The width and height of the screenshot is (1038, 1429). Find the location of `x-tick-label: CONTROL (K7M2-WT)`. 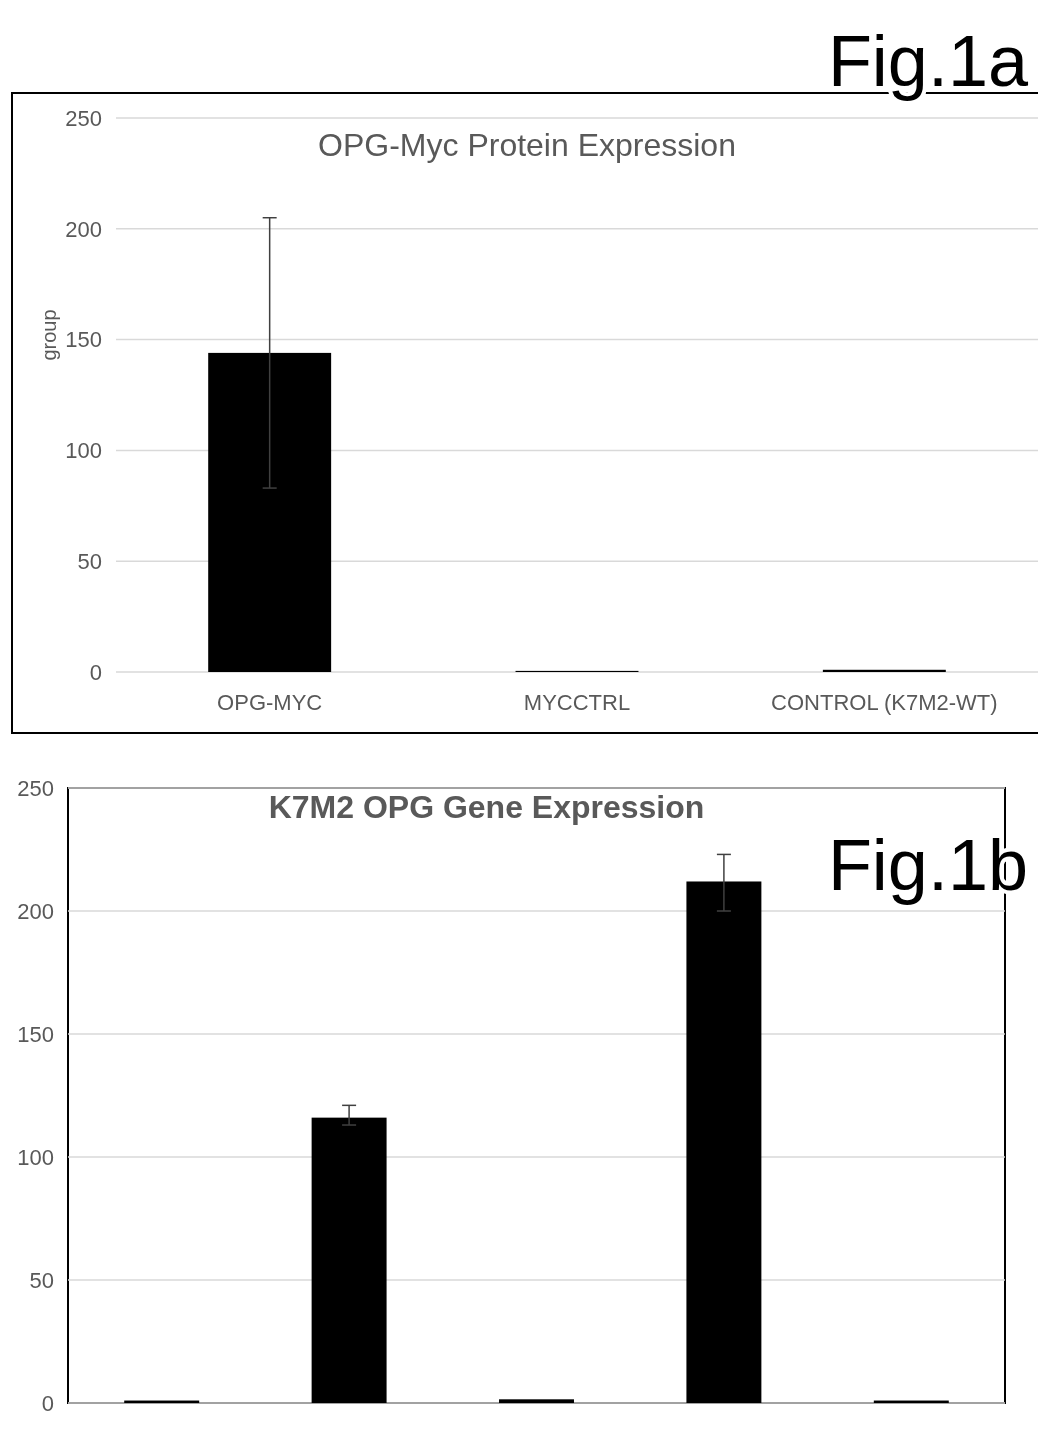

x-tick-label: CONTROL (K7M2-WT) is located at coordinates (884, 702).